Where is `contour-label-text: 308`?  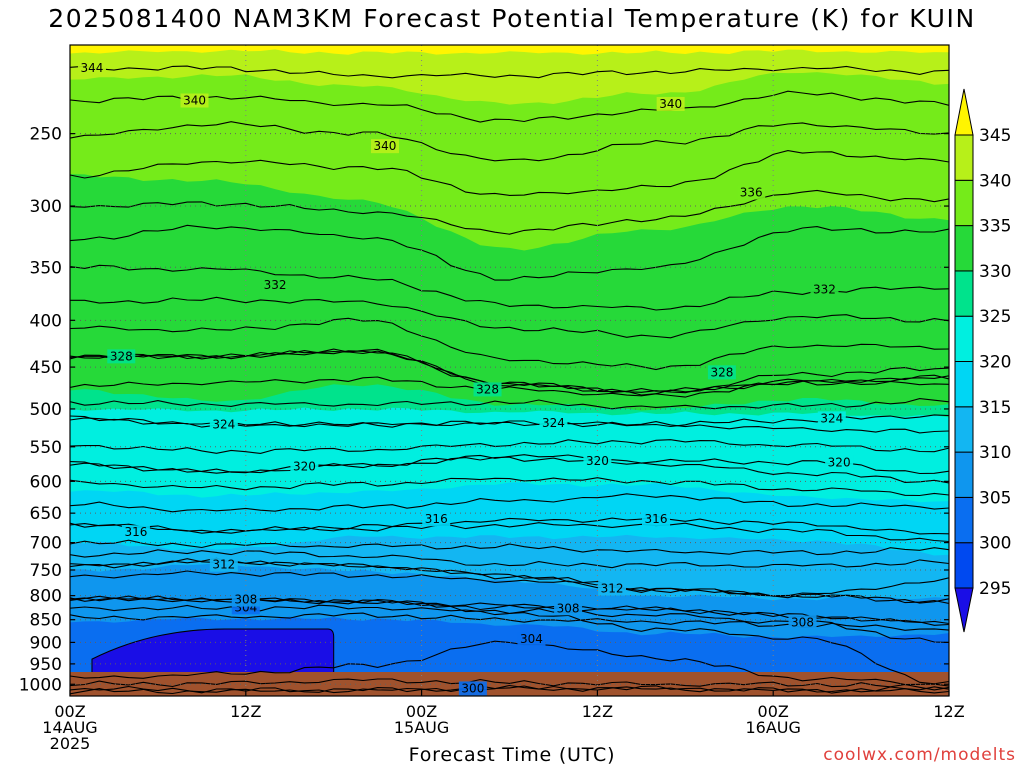 contour-label-text: 308 is located at coordinates (245, 600).